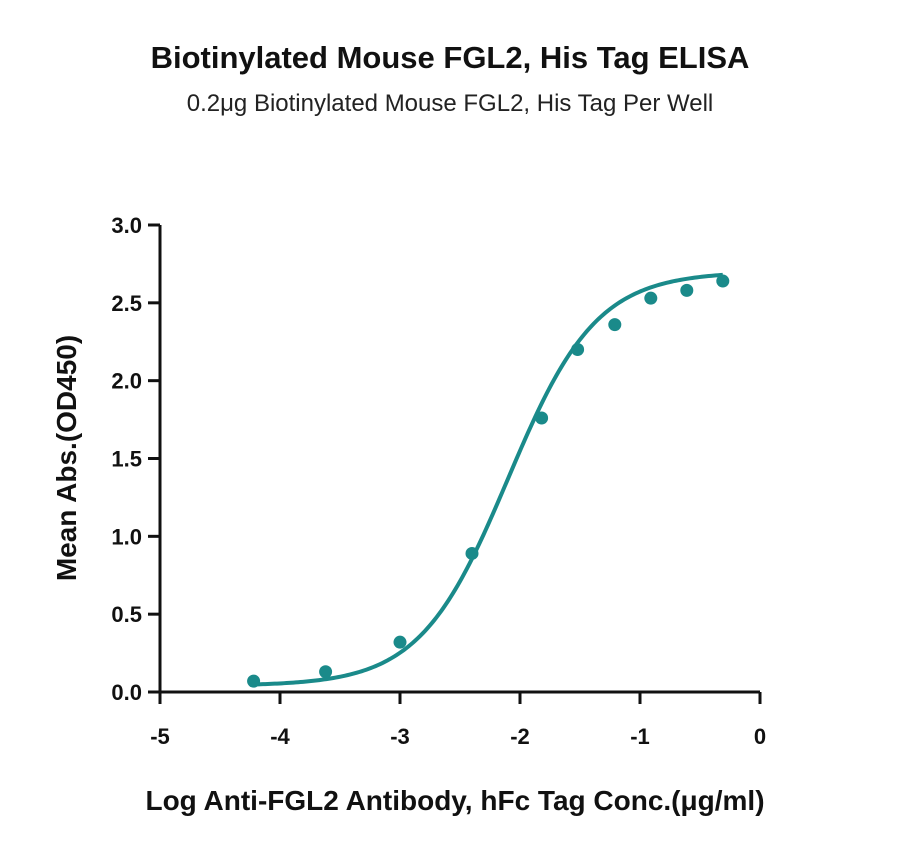 Image resolution: width=900 pixels, height=848 pixels. Describe the element at coordinates (126, 303) in the screenshot. I see `y-tick-label: 2.5` at that location.